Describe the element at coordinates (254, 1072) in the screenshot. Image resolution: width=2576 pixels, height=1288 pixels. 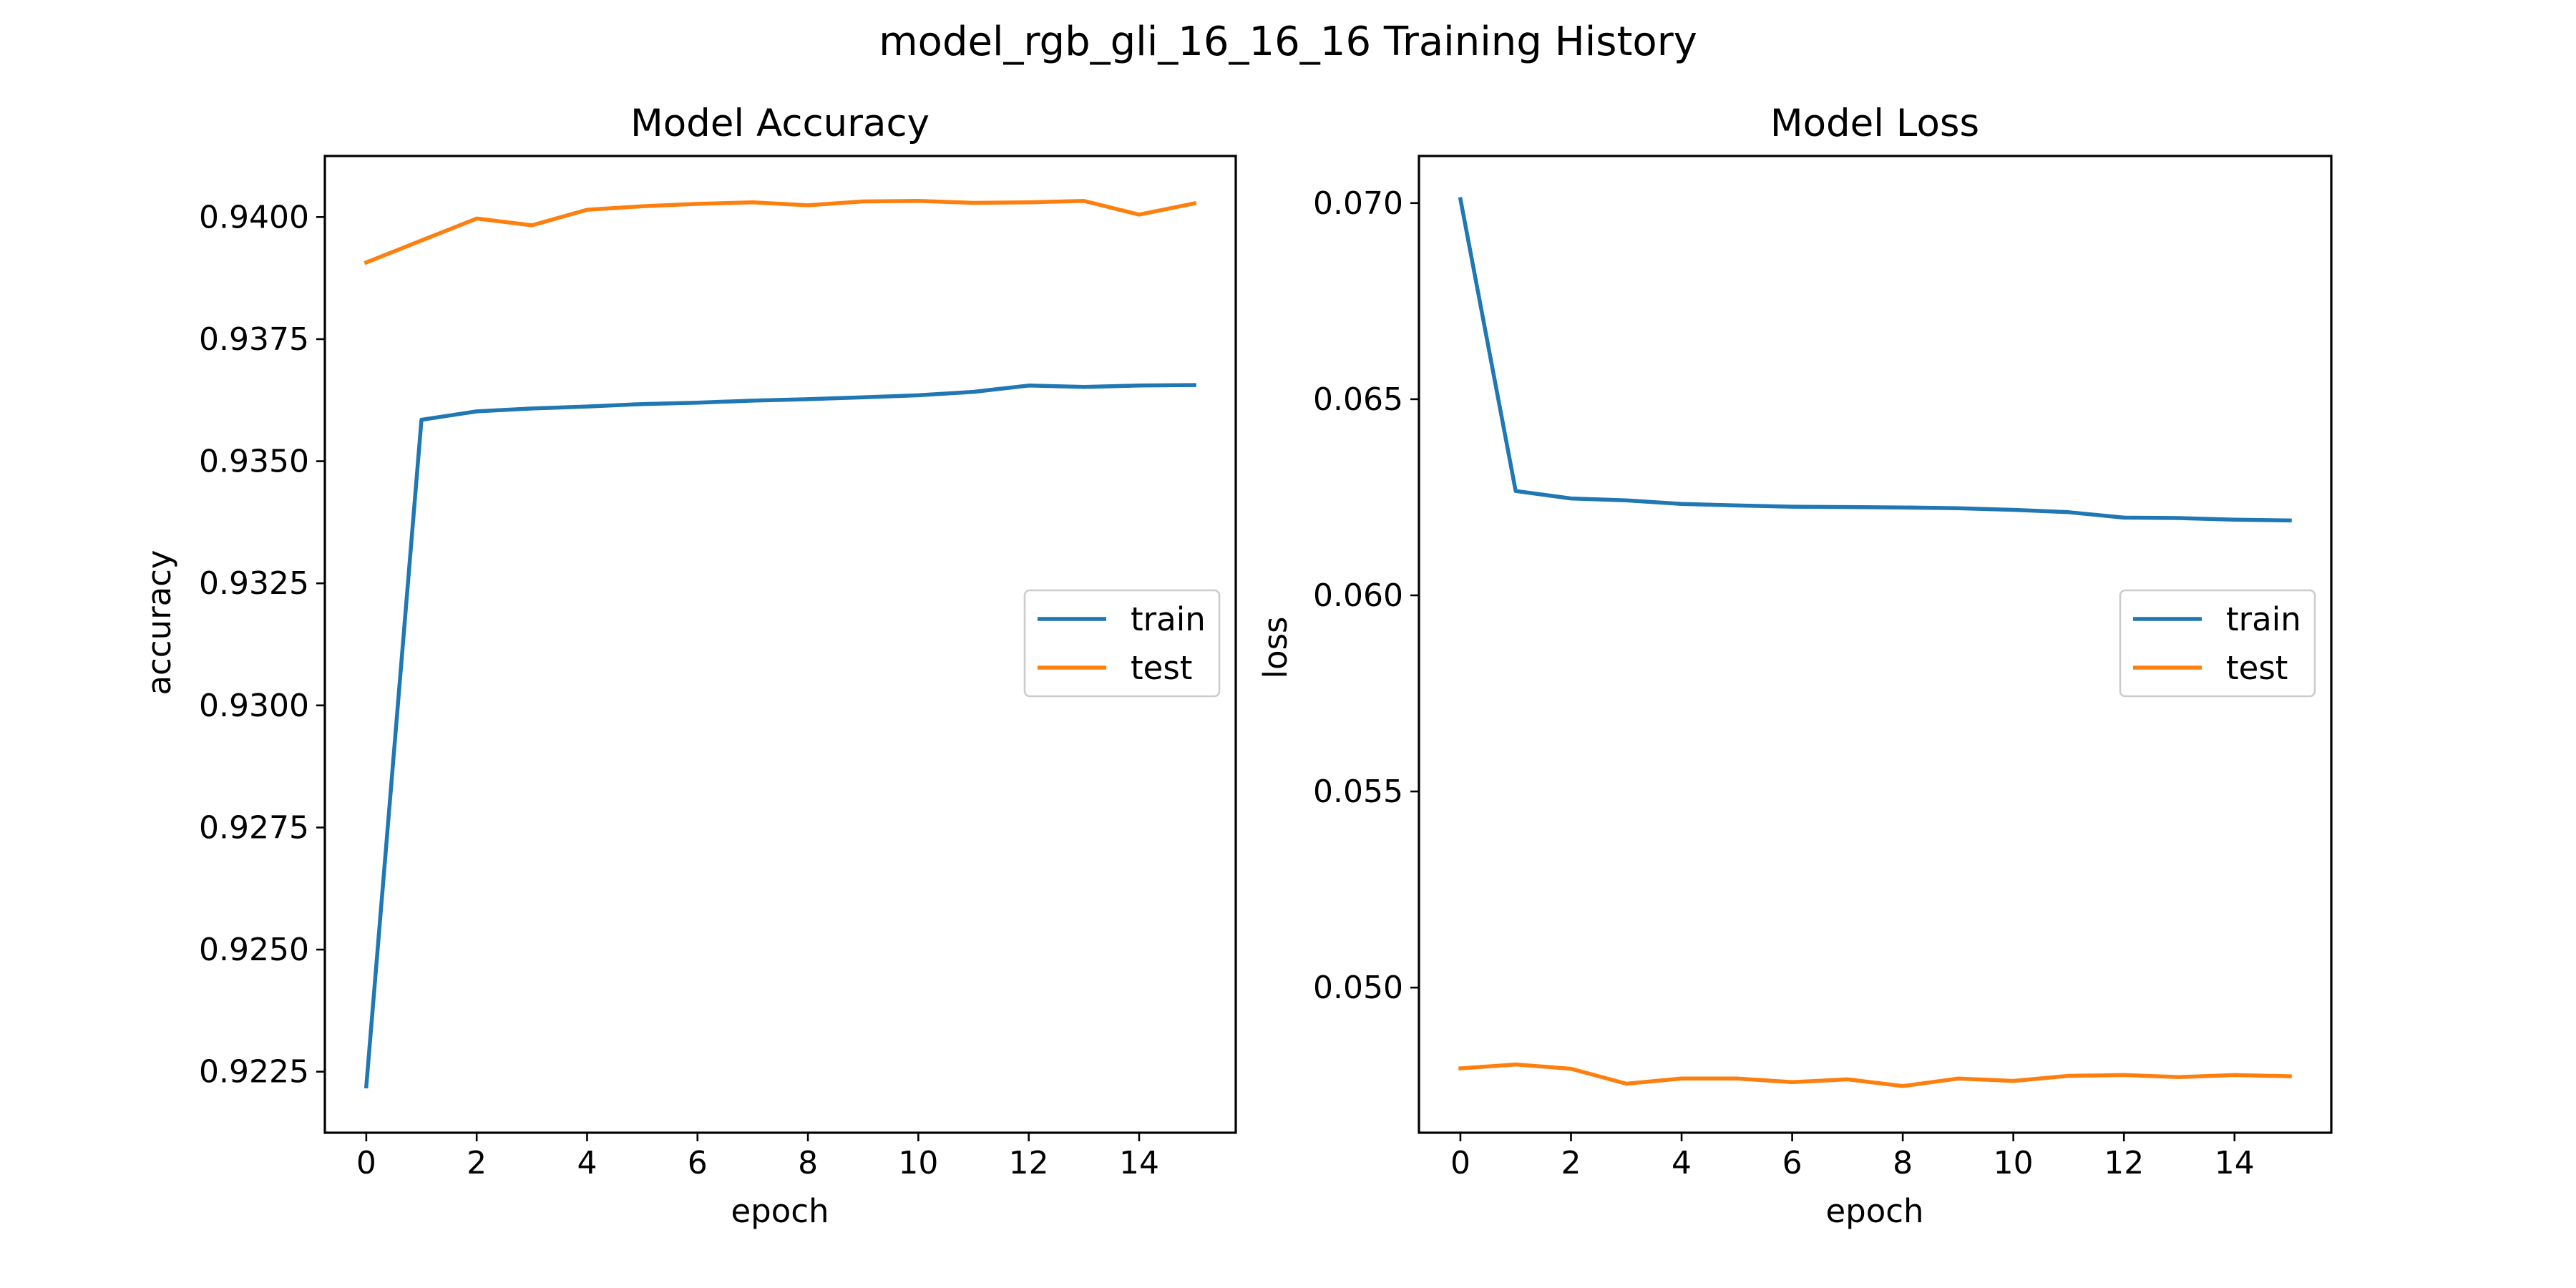
I see `y-tick-label: 0.9225` at that location.